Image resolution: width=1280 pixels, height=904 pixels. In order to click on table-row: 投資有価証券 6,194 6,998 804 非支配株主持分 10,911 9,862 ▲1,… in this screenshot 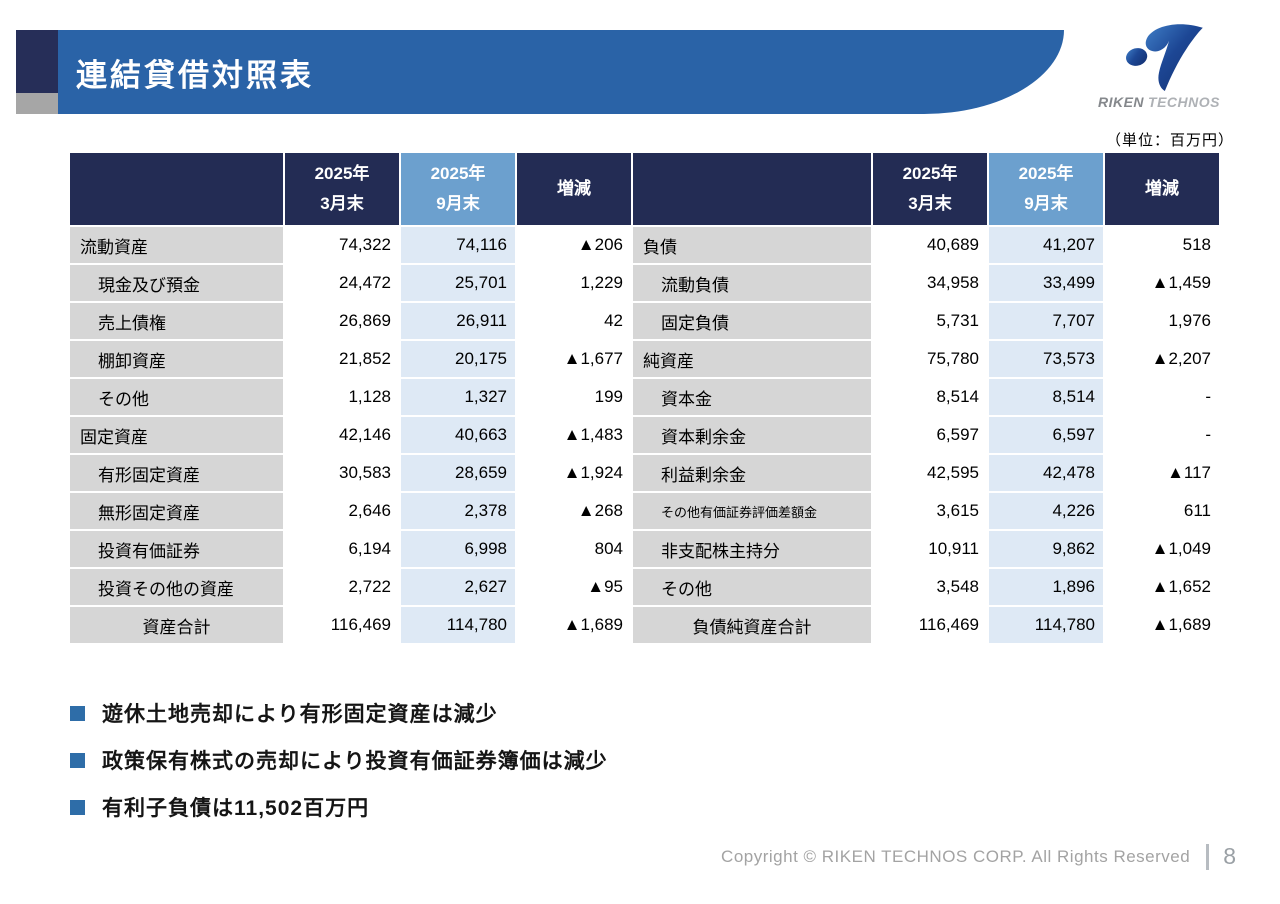, I will do `click(644, 549)`.